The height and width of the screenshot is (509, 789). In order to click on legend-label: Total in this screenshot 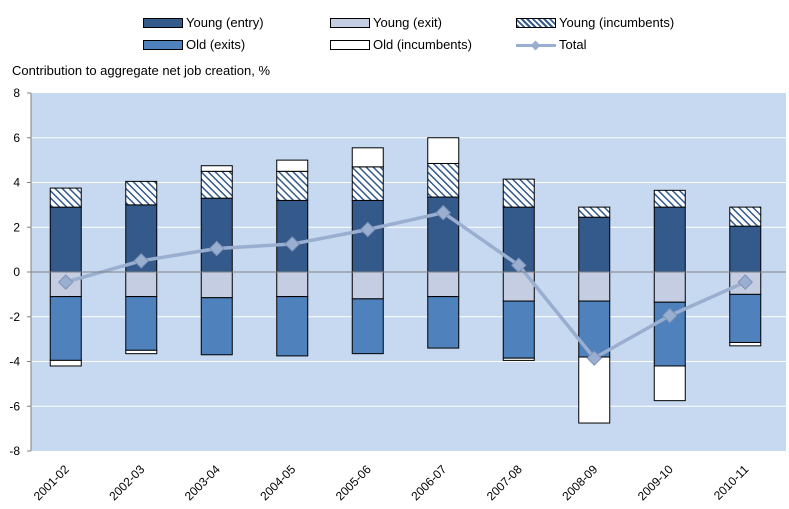, I will do `click(573, 44)`.